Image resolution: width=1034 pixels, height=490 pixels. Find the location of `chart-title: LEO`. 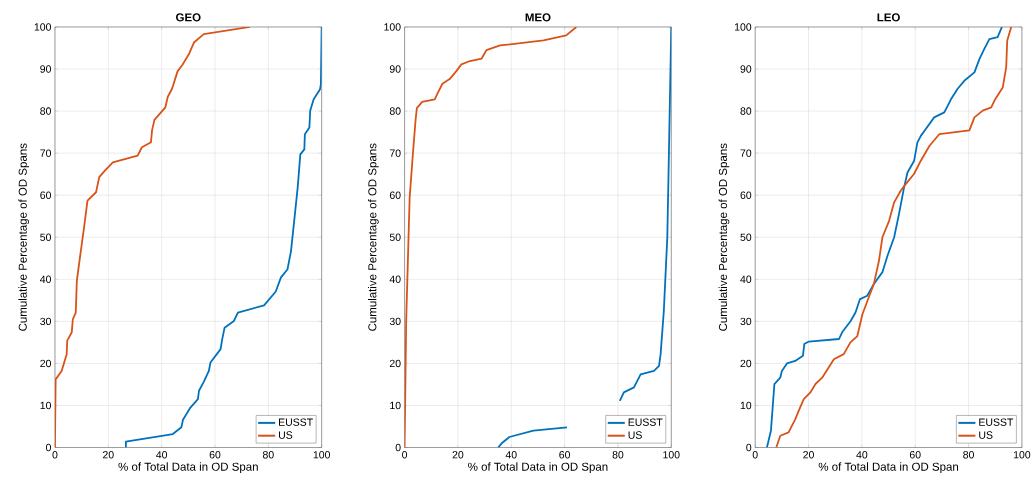

chart-title: LEO is located at coordinates (888, 17).